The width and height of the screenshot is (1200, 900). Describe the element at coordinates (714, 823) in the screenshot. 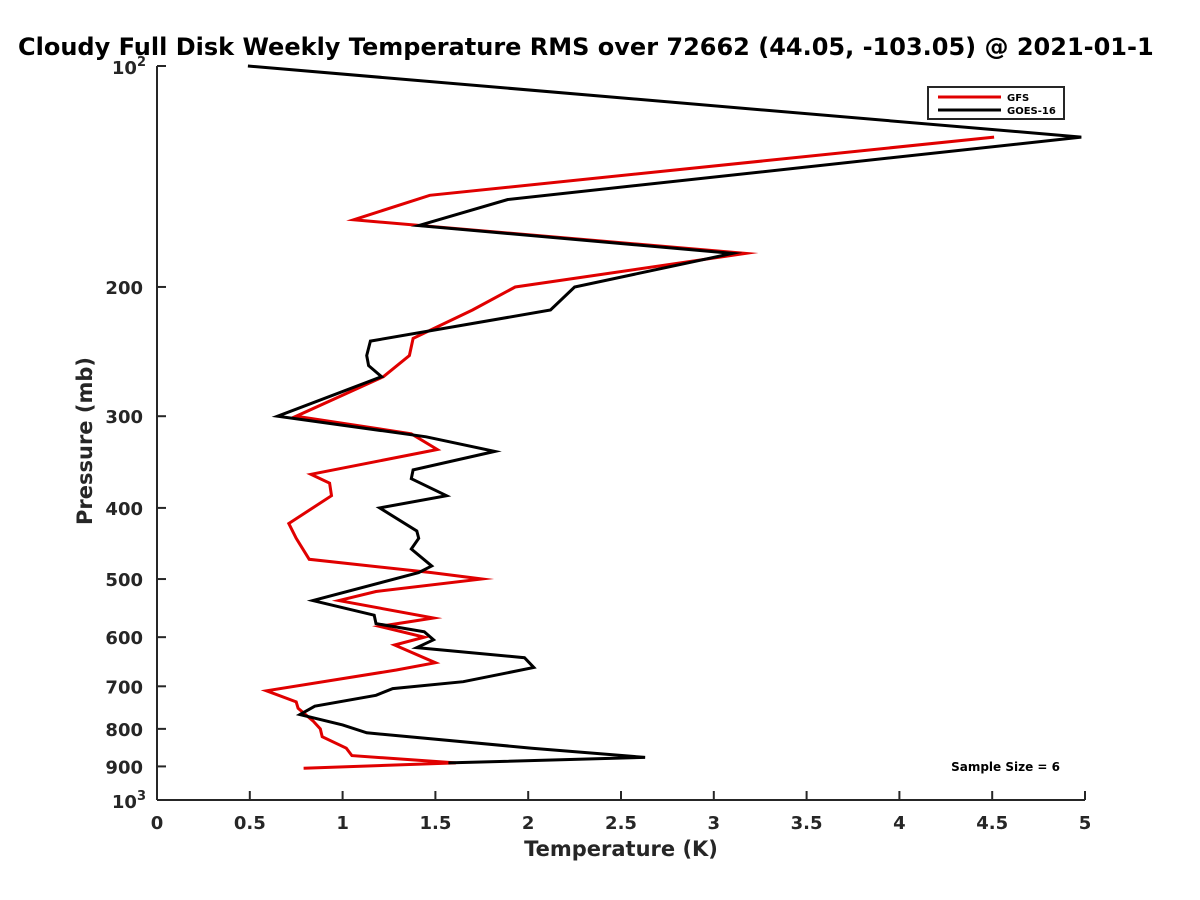

I see `x-tick-label: 3` at that location.